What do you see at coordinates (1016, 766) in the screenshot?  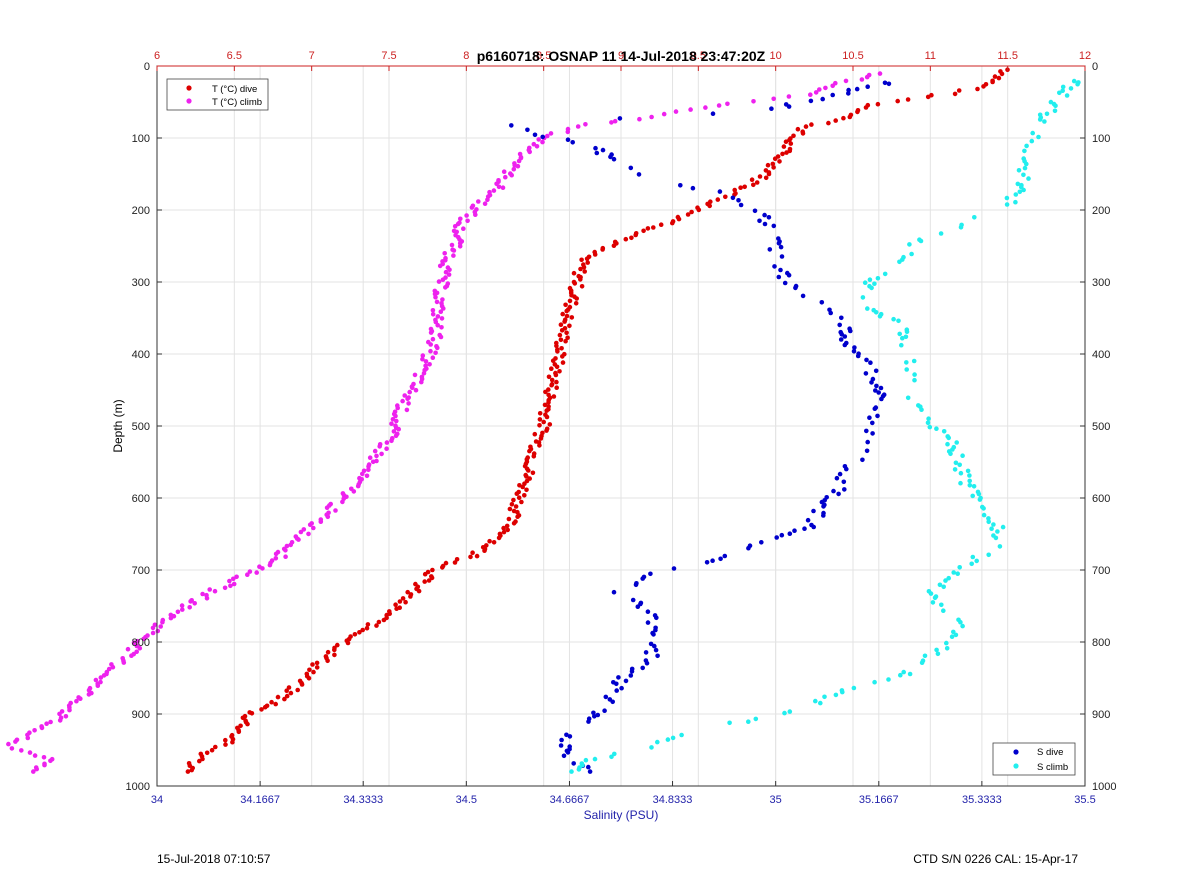 I see `legend-s-climb-marker` at bounding box center [1016, 766].